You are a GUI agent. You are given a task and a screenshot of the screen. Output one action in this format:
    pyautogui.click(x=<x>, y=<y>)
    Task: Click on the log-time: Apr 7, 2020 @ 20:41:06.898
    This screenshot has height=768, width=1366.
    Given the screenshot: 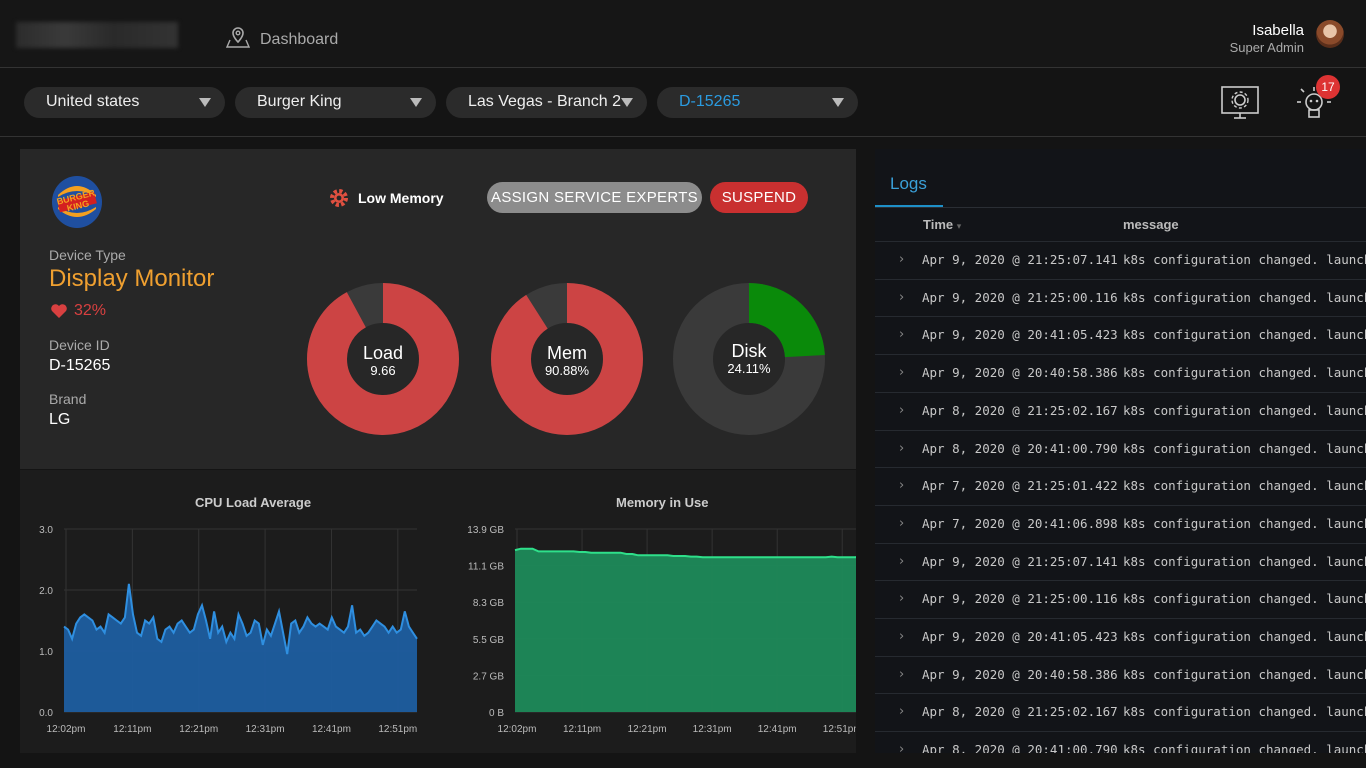 What is the action you would take?
    pyautogui.click(x=1020, y=523)
    